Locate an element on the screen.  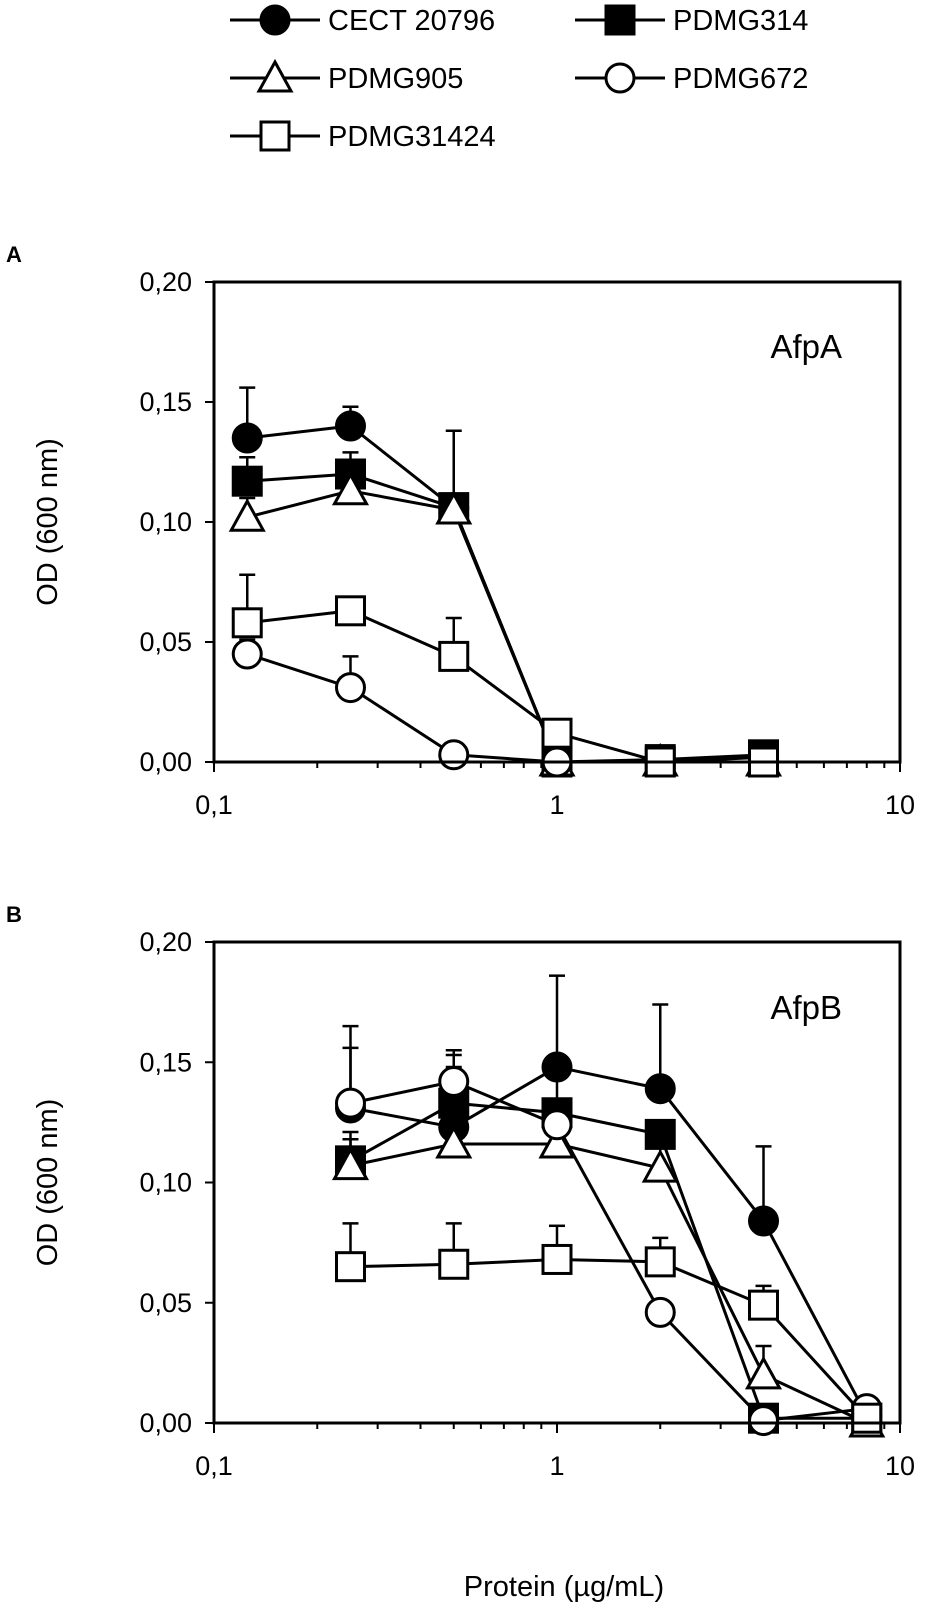
series-line-pdmg314 is located at coordinates (505, 618).